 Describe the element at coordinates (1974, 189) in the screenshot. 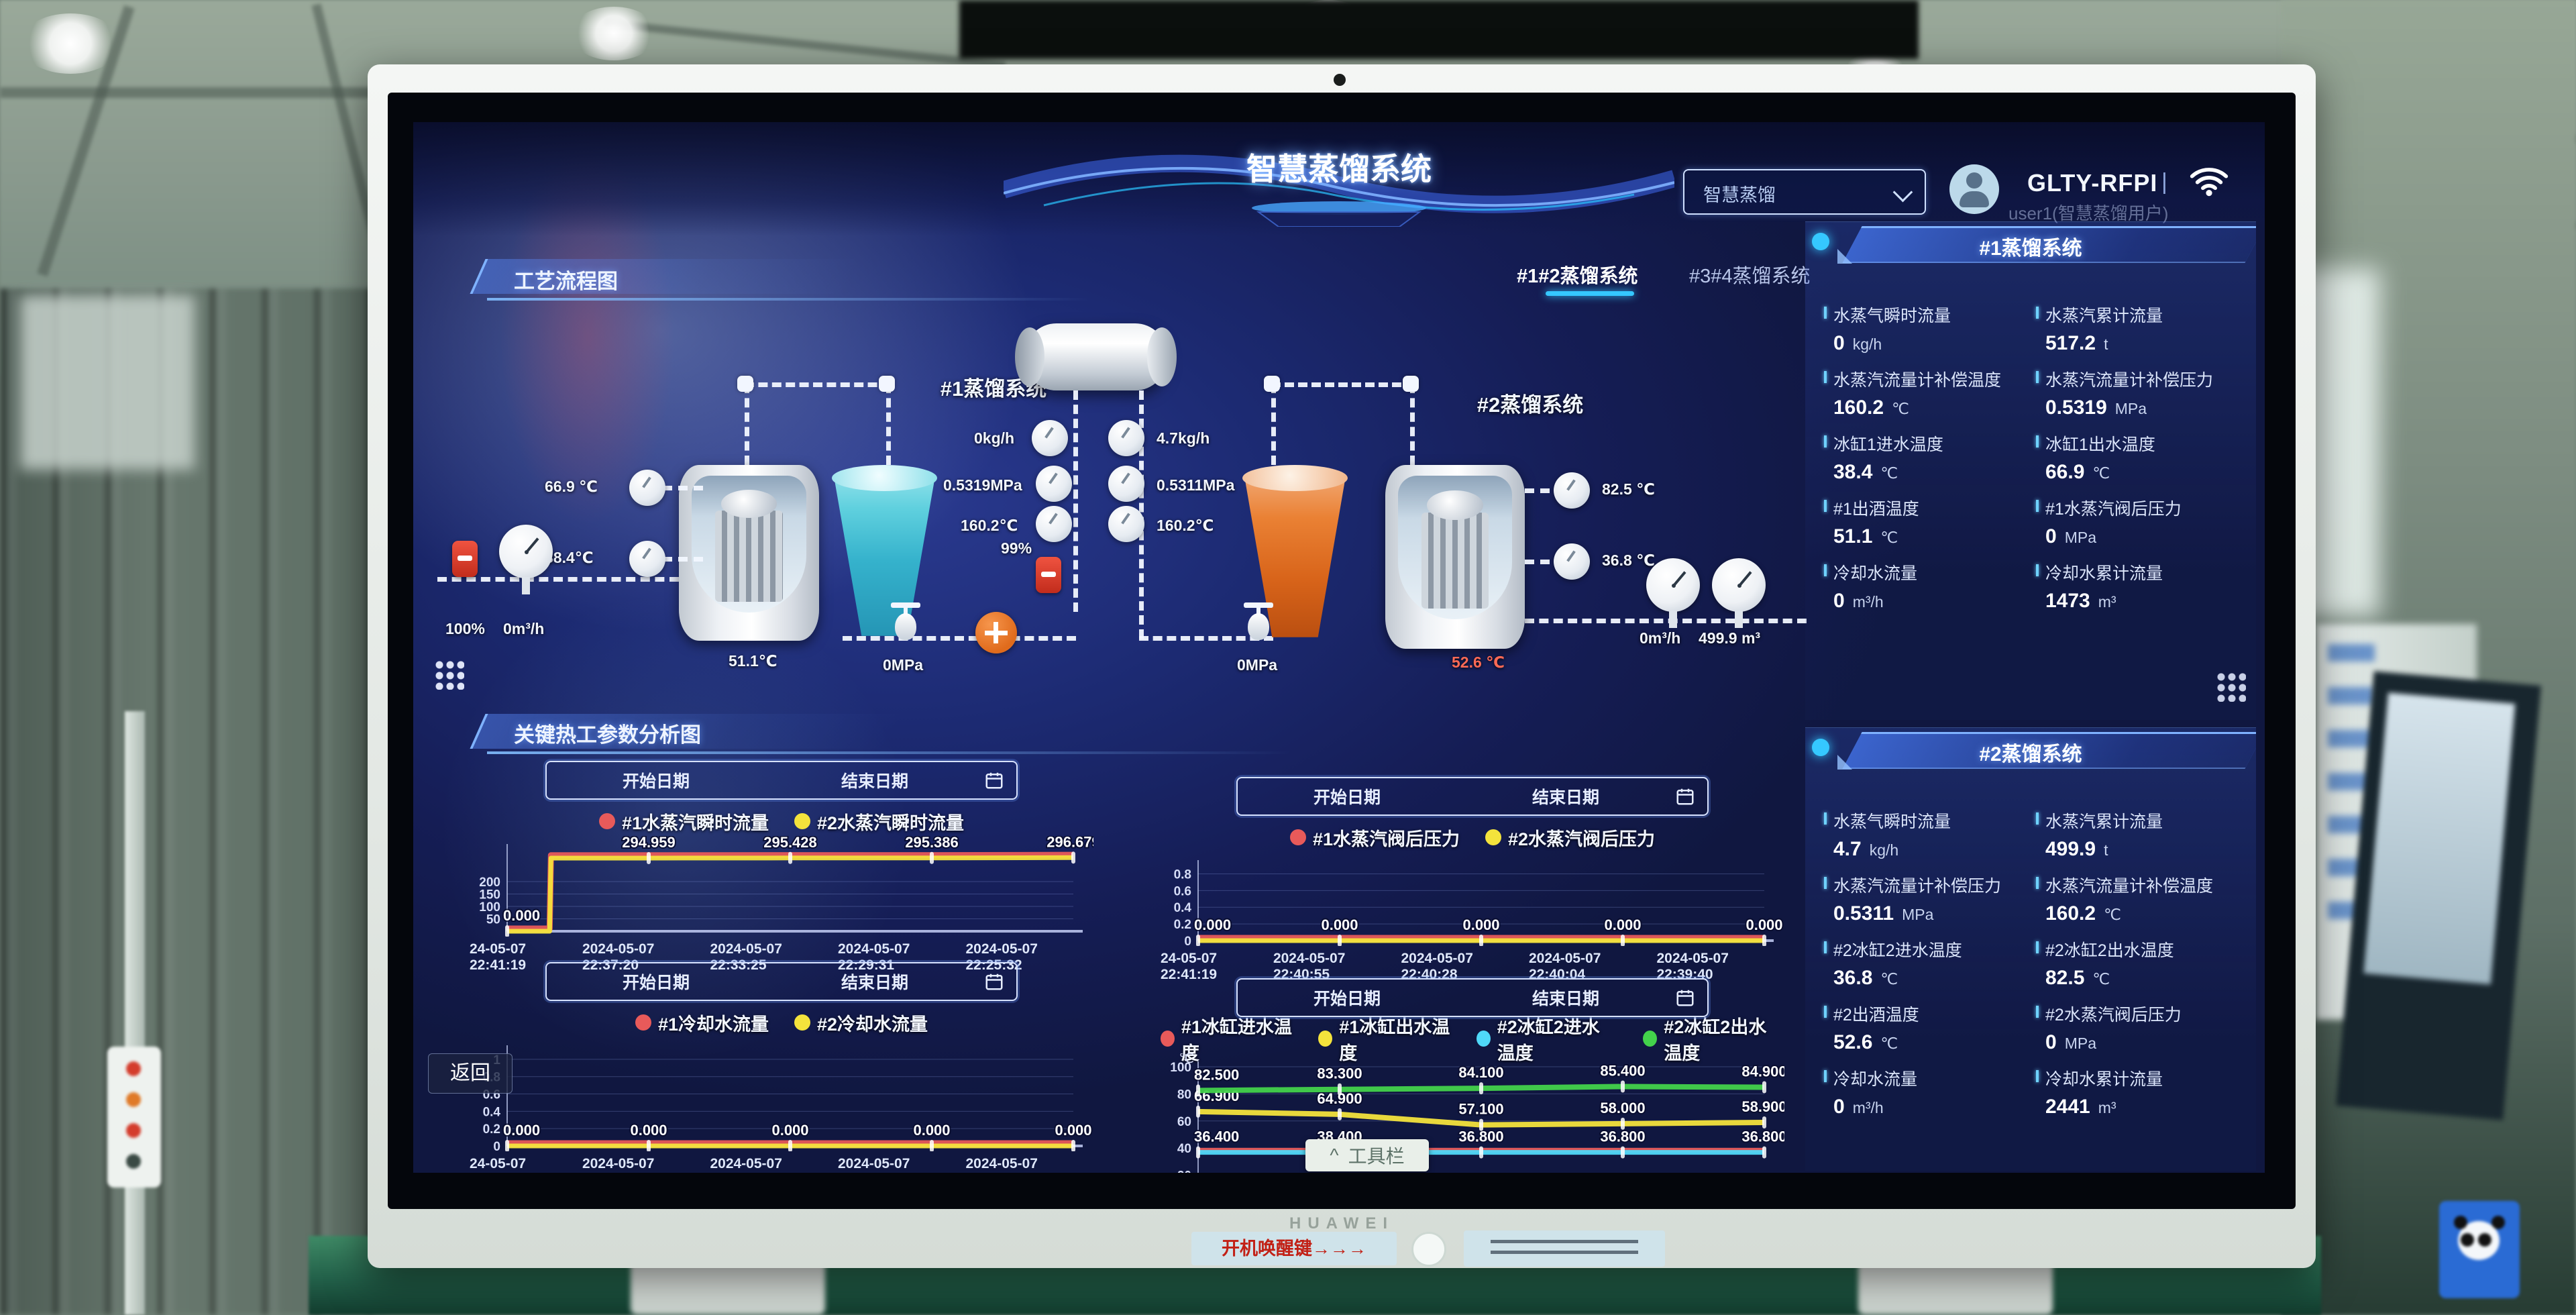

I see `user-avatar-icon` at that location.